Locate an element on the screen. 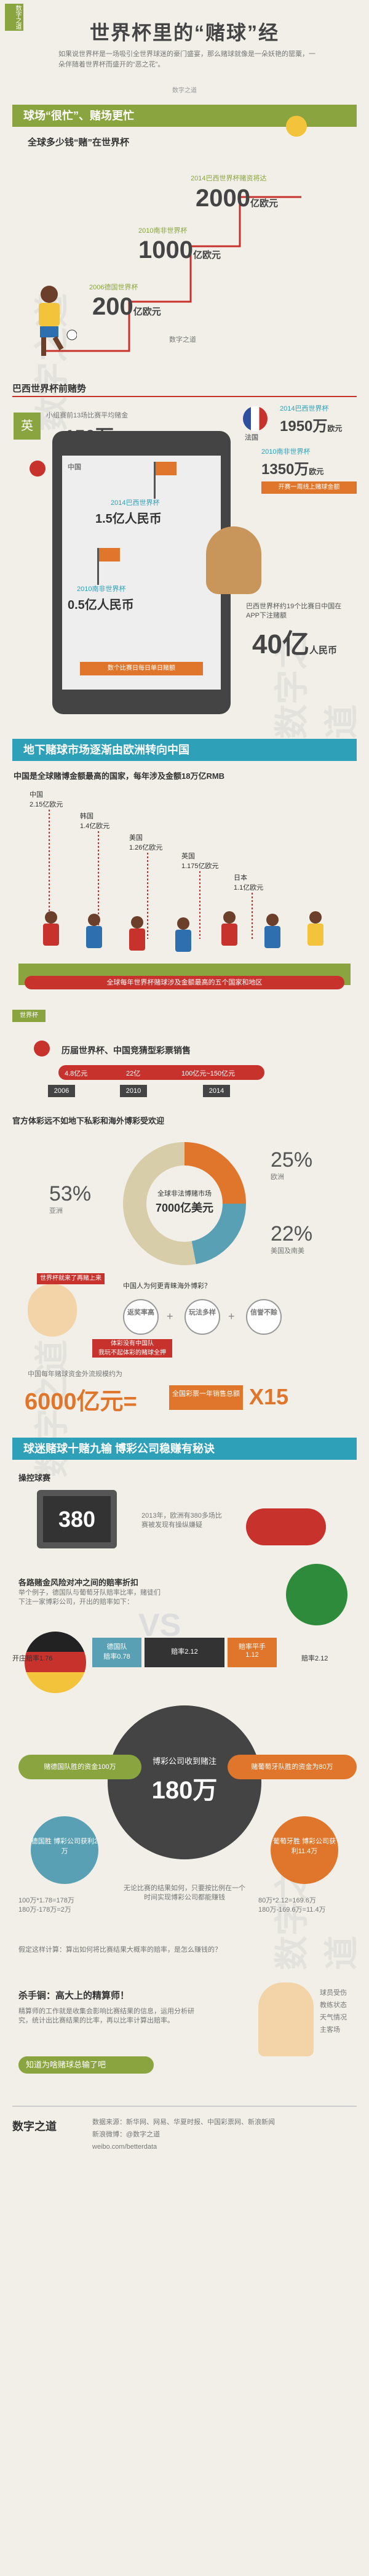 This screenshot has height=2576, width=369. china-2010-amount: 0.5亿人民币 is located at coordinates (101, 605).